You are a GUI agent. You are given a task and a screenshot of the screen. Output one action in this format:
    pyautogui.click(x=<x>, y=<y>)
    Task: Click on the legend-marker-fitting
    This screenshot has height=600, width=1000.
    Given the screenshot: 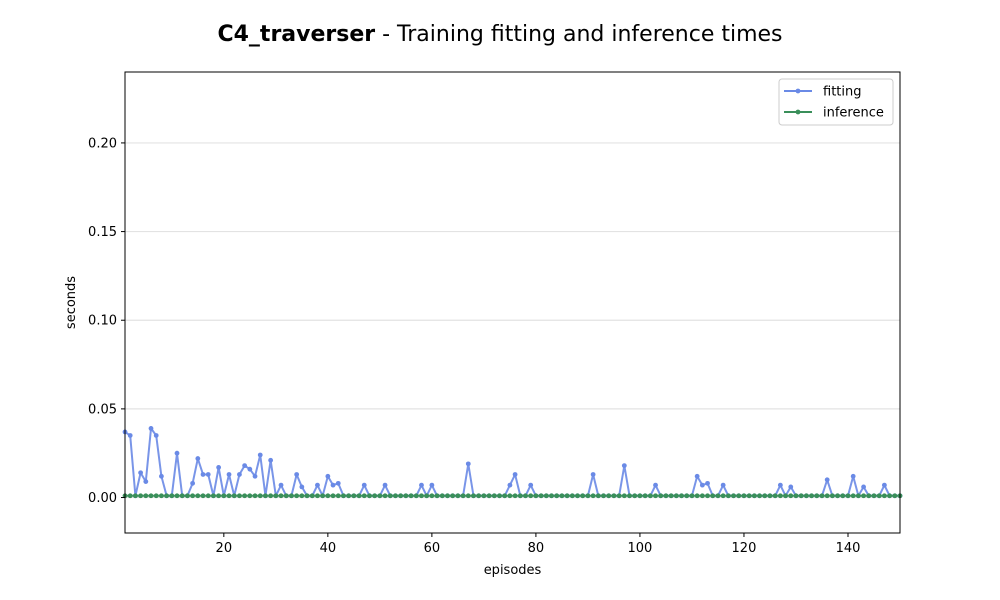 What is the action you would take?
    pyautogui.click(x=798, y=91)
    